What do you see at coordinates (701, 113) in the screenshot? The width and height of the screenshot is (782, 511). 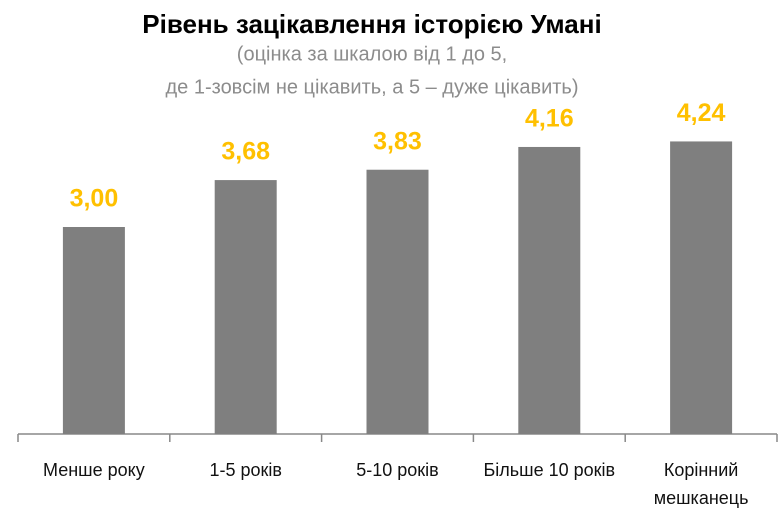 I see `value-label: 4,24` at bounding box center [701, 113].